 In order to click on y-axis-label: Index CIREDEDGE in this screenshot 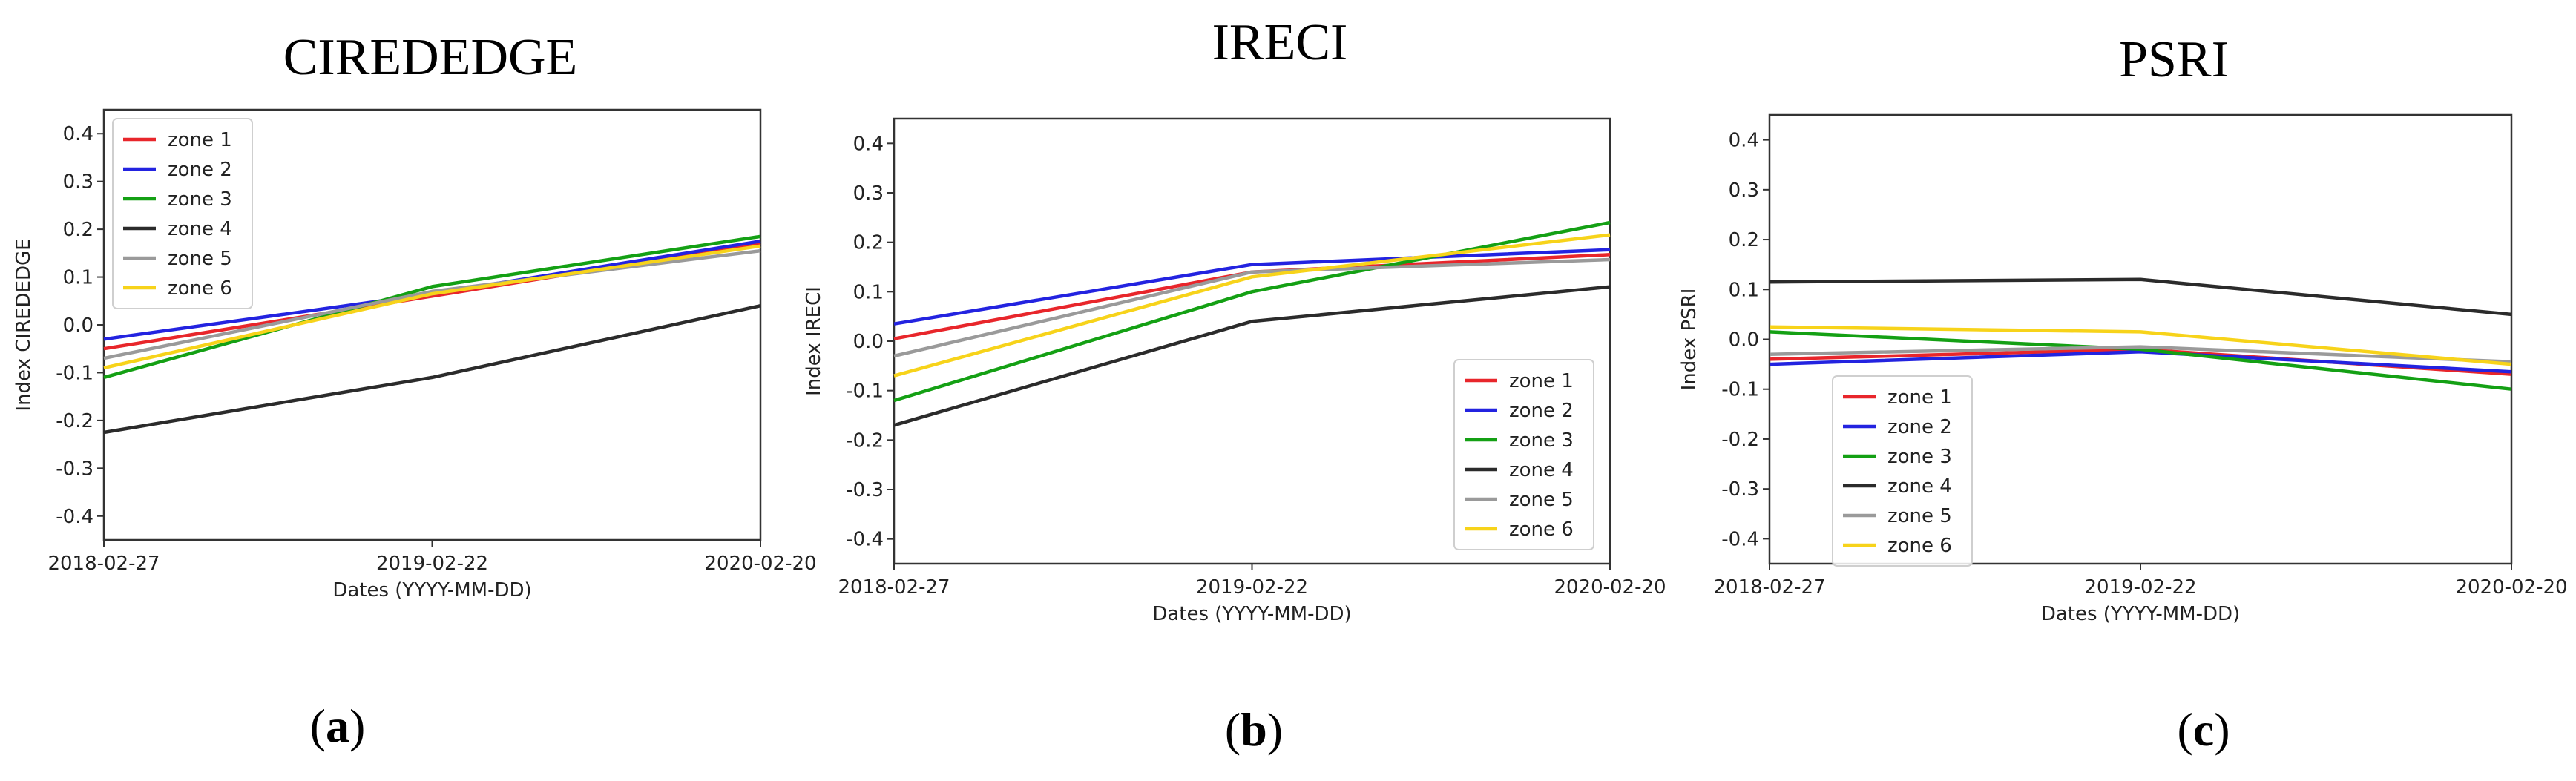, I will do `click(24, 324)`.